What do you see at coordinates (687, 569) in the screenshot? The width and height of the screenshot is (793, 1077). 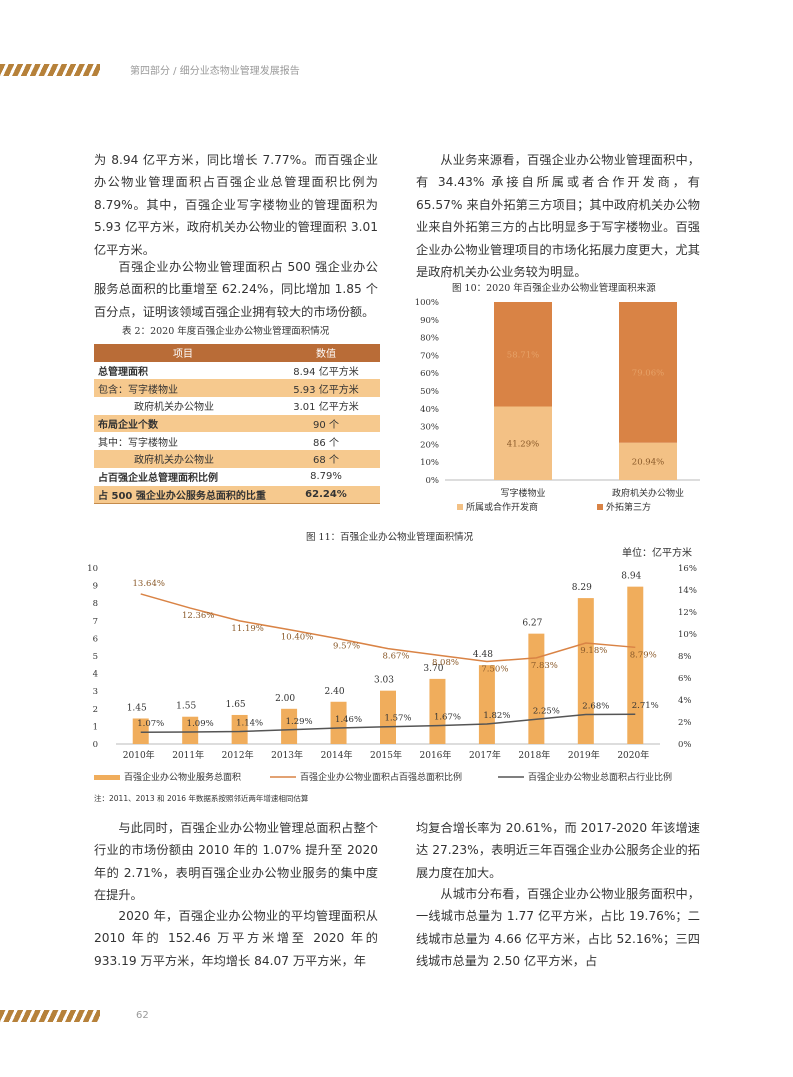 I see `y-right-tick-label: 16%` at bounding box center [687, 569].